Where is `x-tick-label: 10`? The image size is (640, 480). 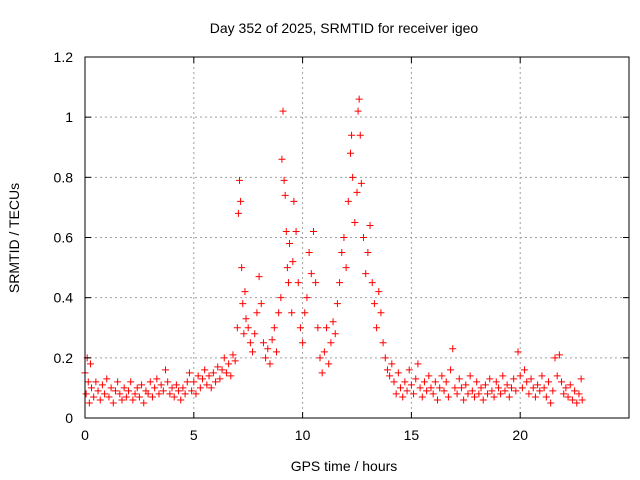 x-tick-label: 10 is located at coordinates (303, 435).